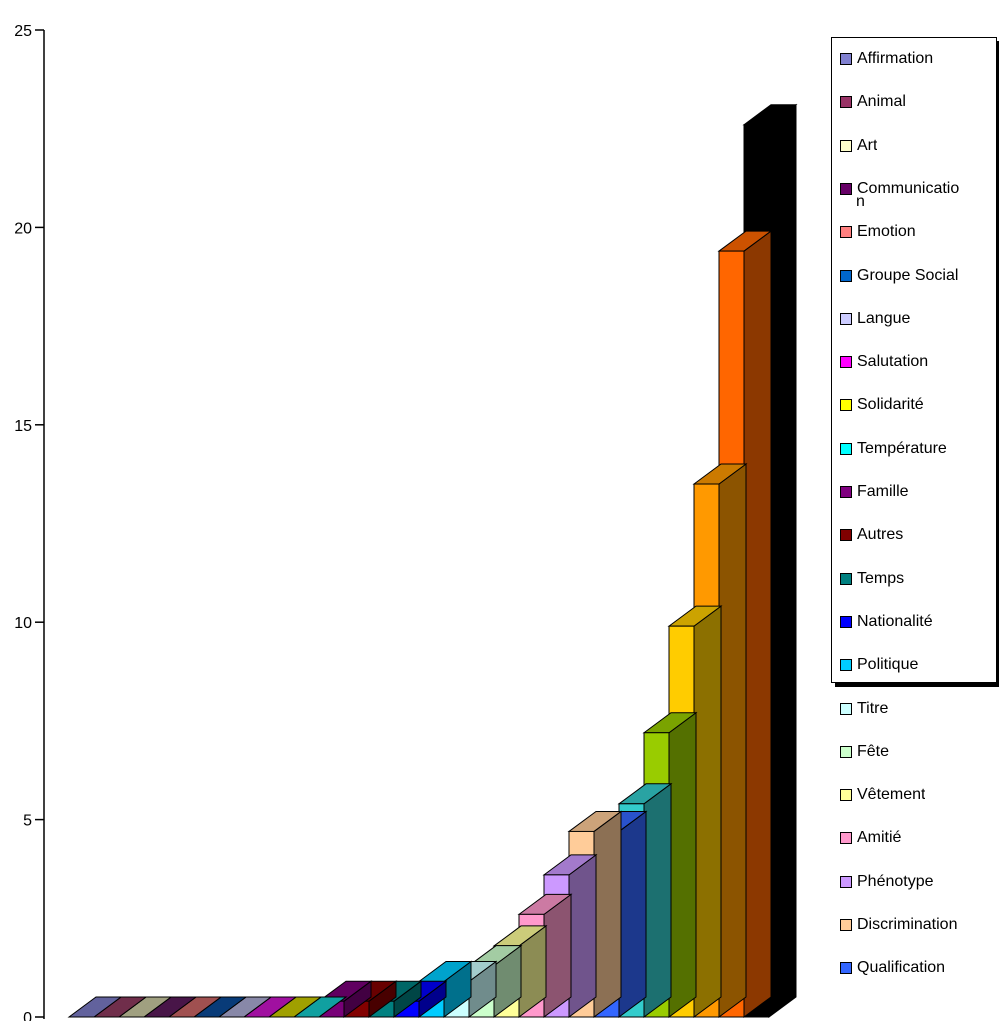  I want to click on legend-label: Phénotype, so click(895, 881).